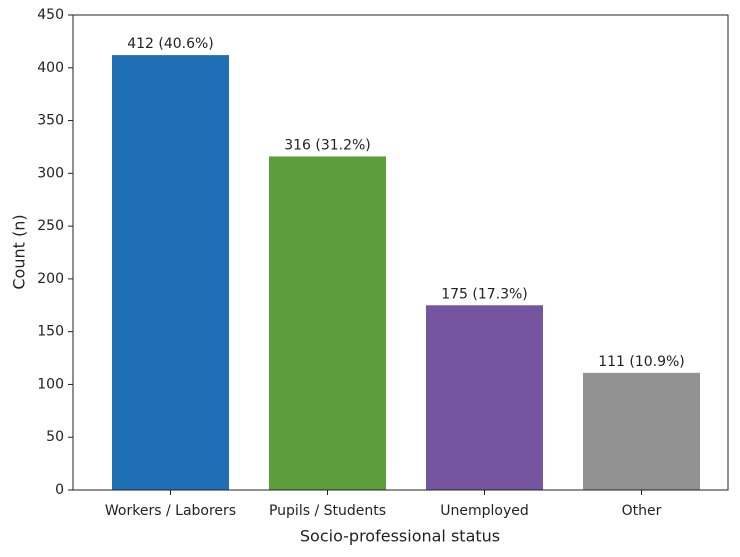 Image resolution: width=740 pixels, height=557 pixels. I want to click on y-tick-label: 100, so click(50, 384).